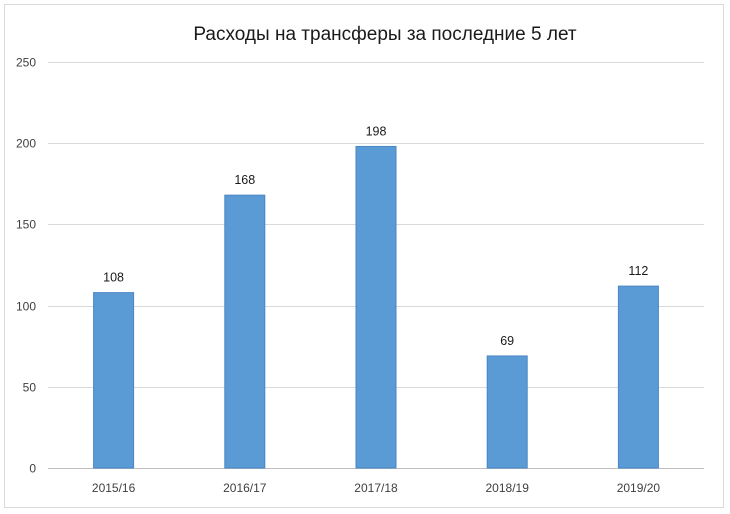 The height and width of the screenshot is (514, 730). I want to click on x-axis-ticks: 2015/16 2016/17 2017/18 2018/19 2019/20, so click(376, 488).